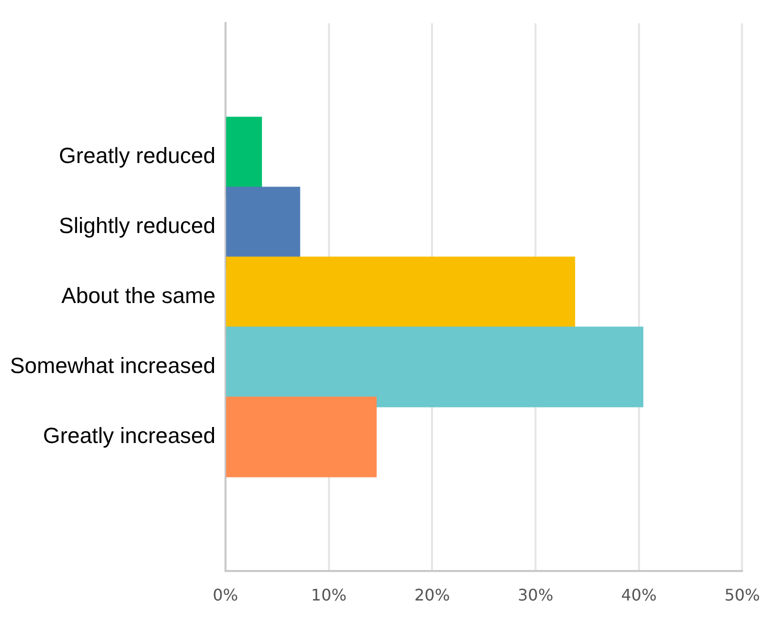  What do you see at coordinates (225, 595) in the screenshot?
I see `x-tick-label: 0%` at bounding box center [225, 595].